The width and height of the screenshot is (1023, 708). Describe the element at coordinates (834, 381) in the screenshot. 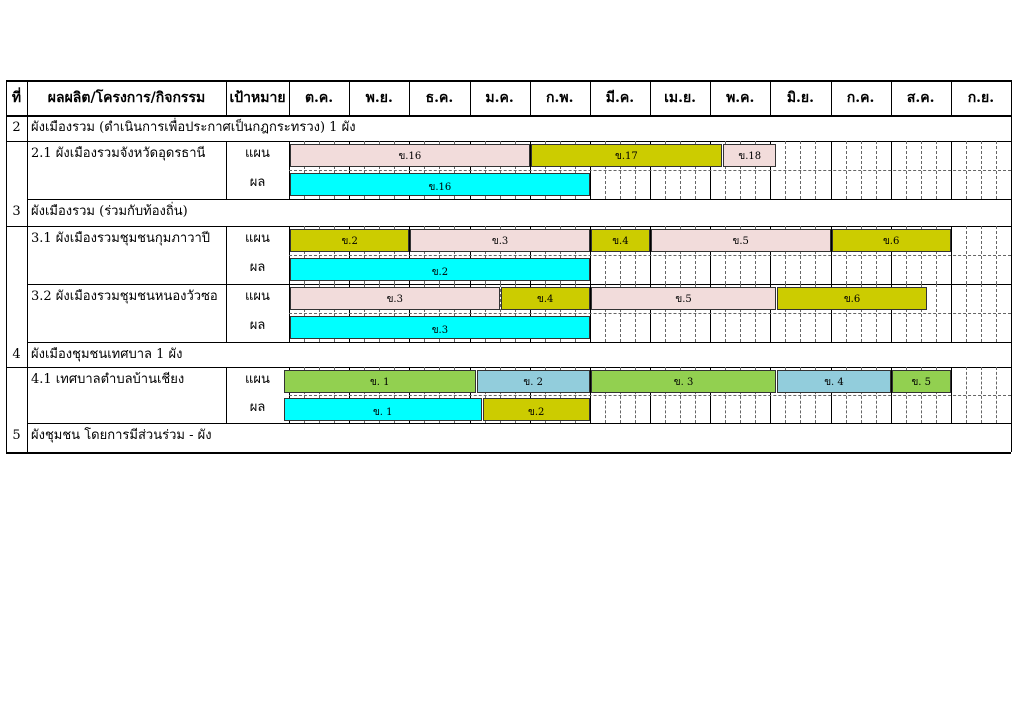

I see `plan-bar: ข. 4` at that location.